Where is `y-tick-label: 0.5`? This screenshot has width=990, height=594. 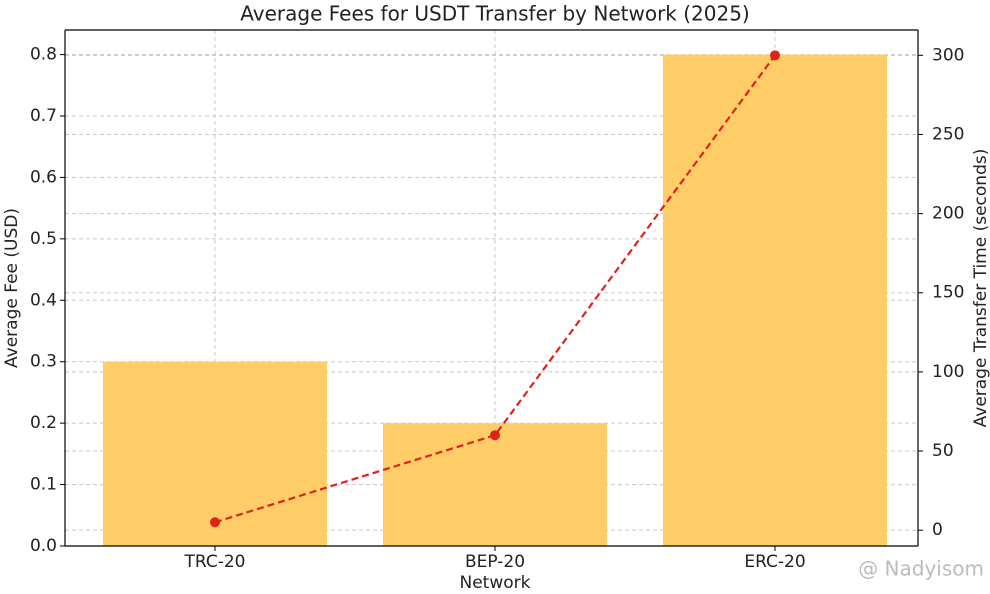
y-tick-label: 0.5 is located at coordinates (43, 239).